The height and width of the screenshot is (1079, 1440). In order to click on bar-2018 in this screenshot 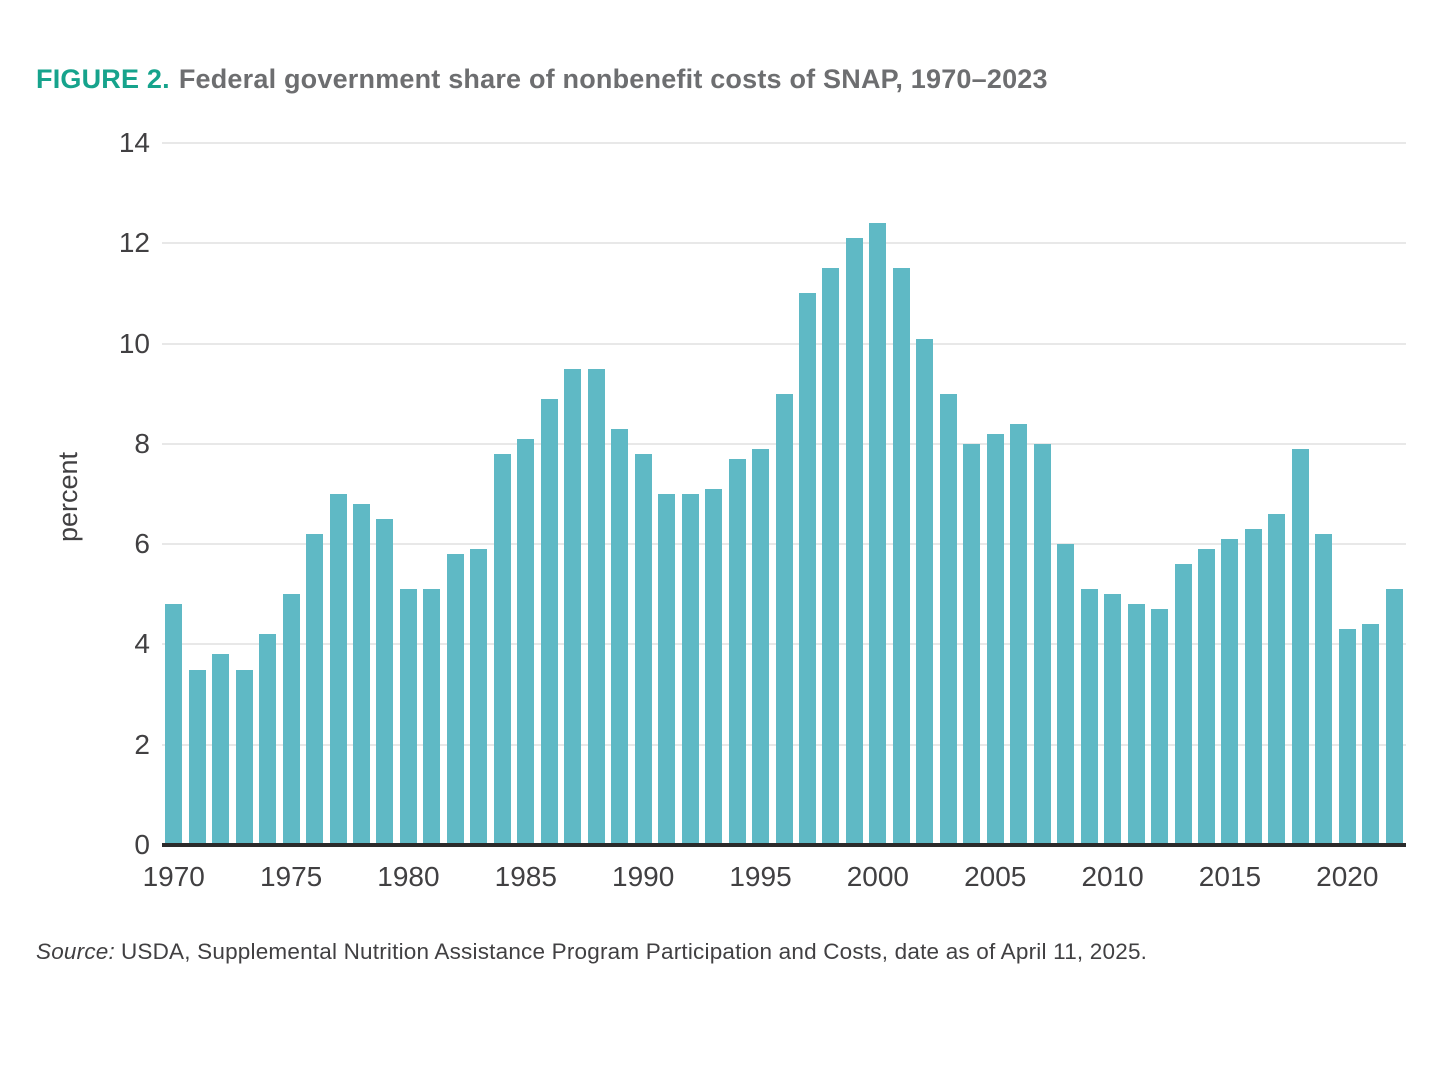, I will do `click(1300, 646)`.